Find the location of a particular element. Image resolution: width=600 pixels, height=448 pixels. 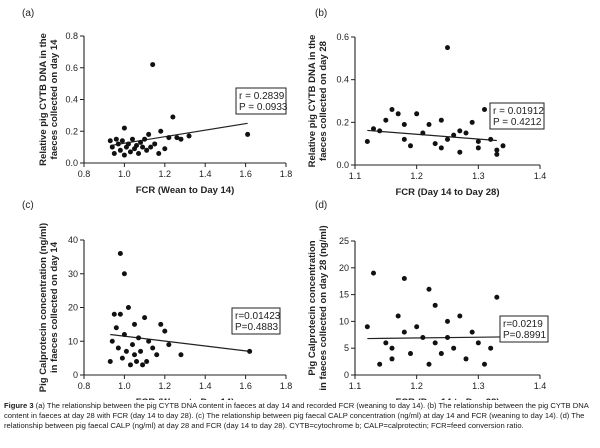

y-axis-title-line: Pig Calprotecin concentration (ng/ml) is located at coordinates (43, 307).